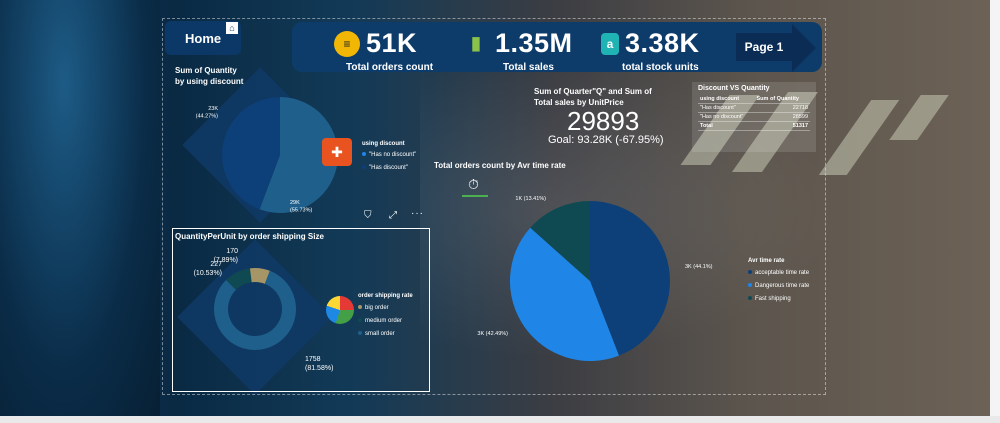 The image size is (1000, 423). I want to click on kpi-label: total stock units, so click(660, 67).